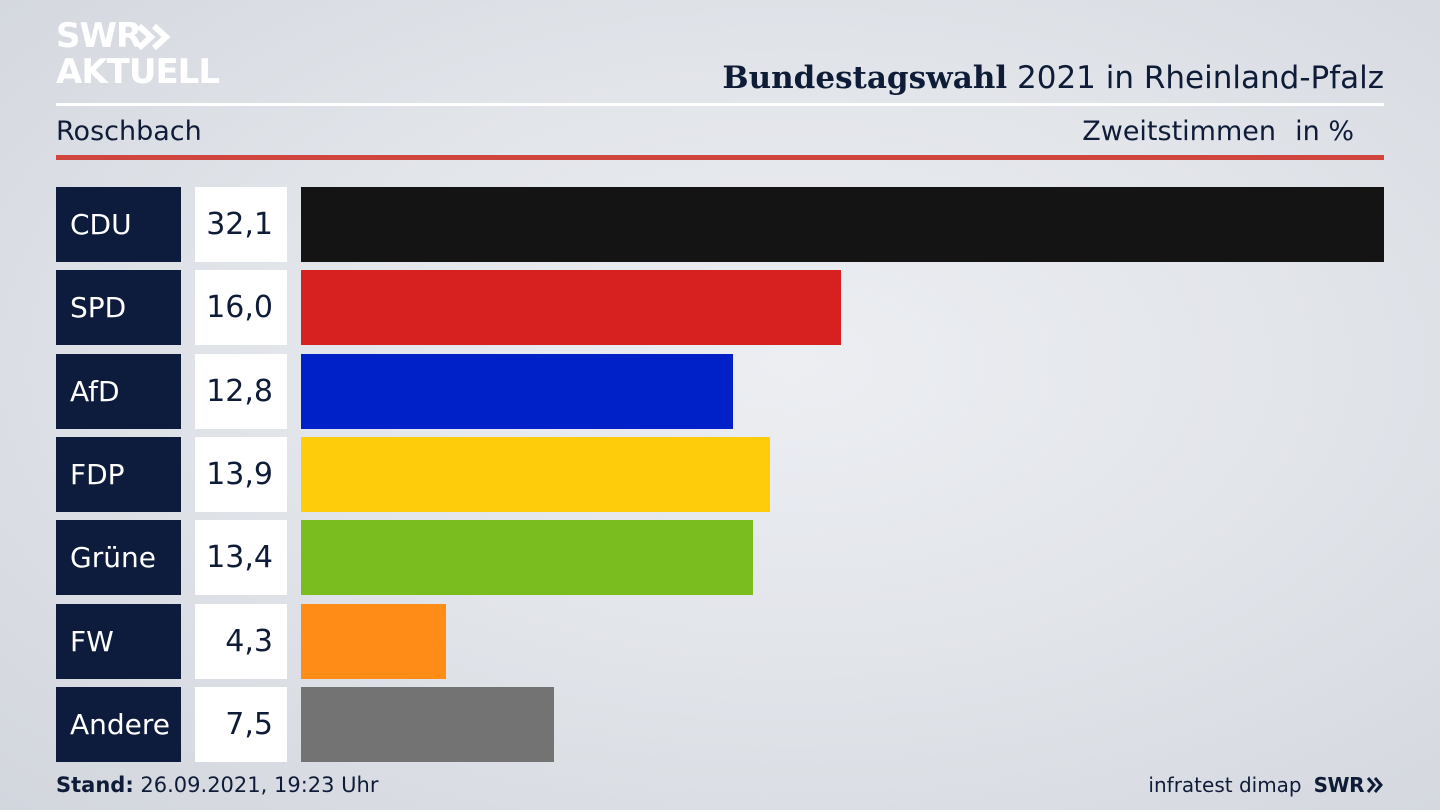 The image size is (1440, 810). Describe the element at coordinates (720, 157) in the screenshot. I see `accent-divider` at that location.